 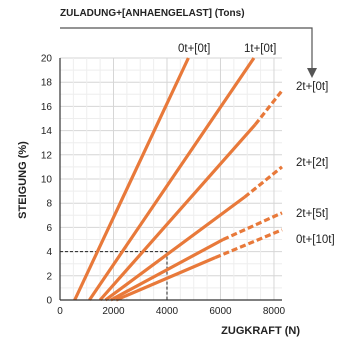 I want to click on y-axis-title: STEIGUNG (%), so click(x=23, y=180).